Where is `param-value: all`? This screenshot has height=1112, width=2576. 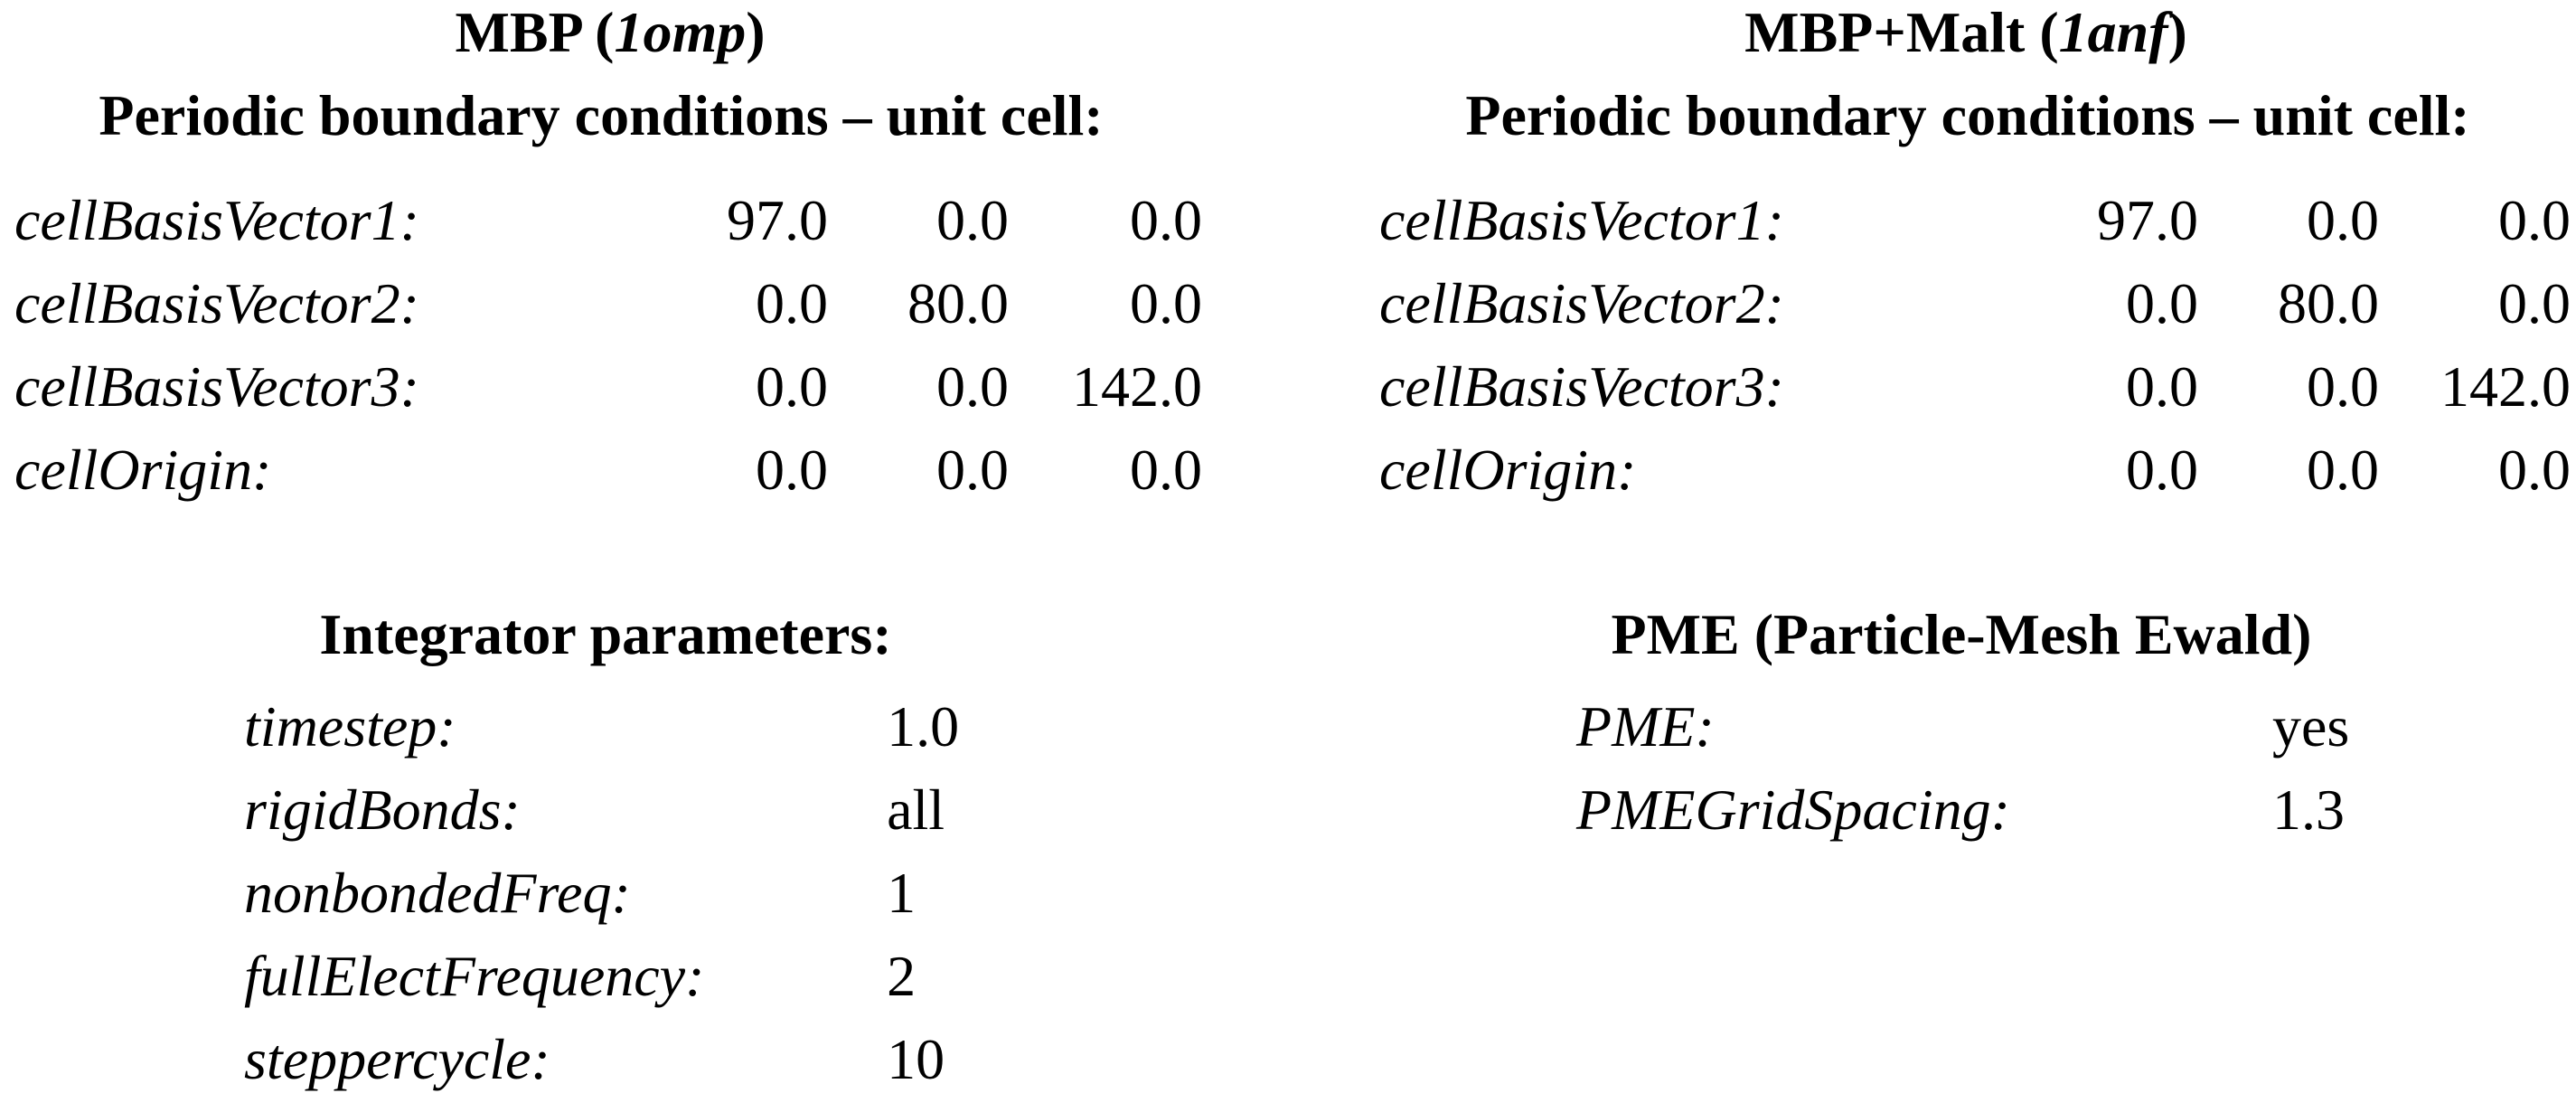 param-value: all is located at coordinates (916, 809).